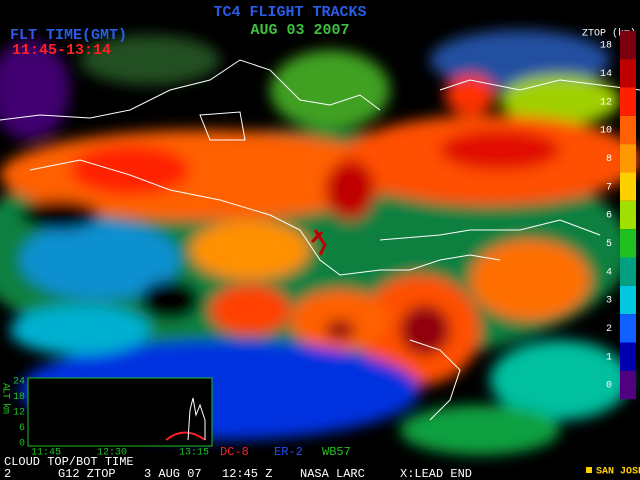 The height and width of the screenshot is (480, 640). Describe the element at coordinates (609, 329) in the screenshot. I see `colorbar-label: 2` at that location.